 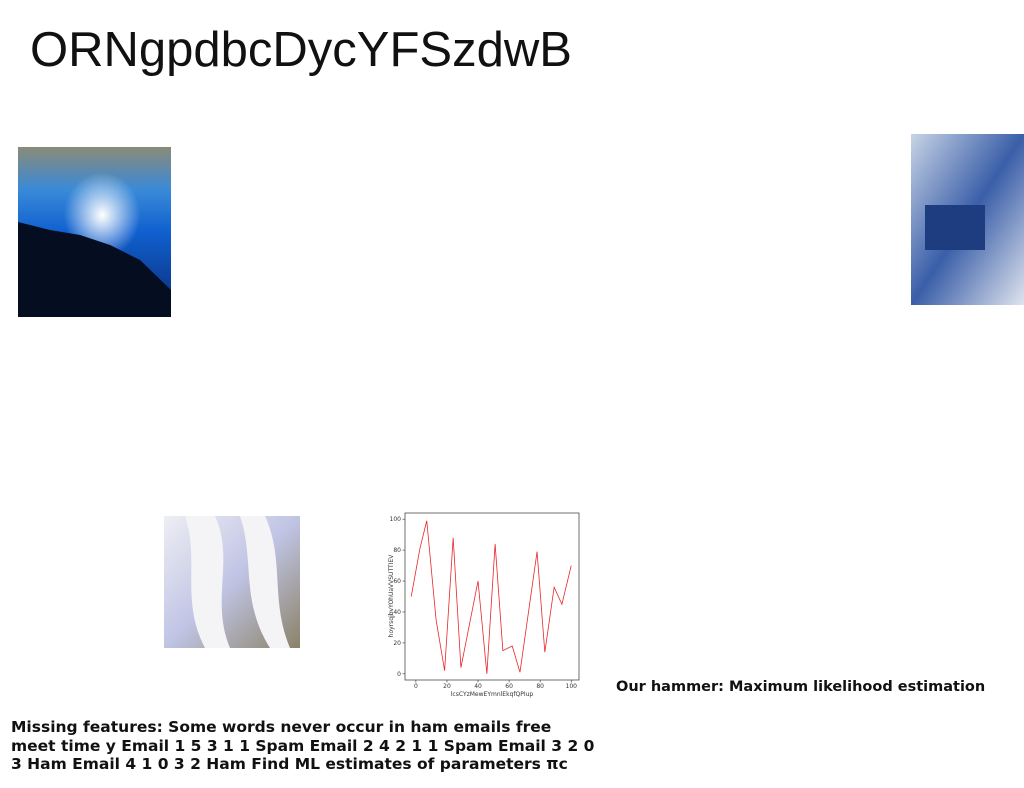 I want to click on x-tick-label: 100, so click(x=572, y=686).